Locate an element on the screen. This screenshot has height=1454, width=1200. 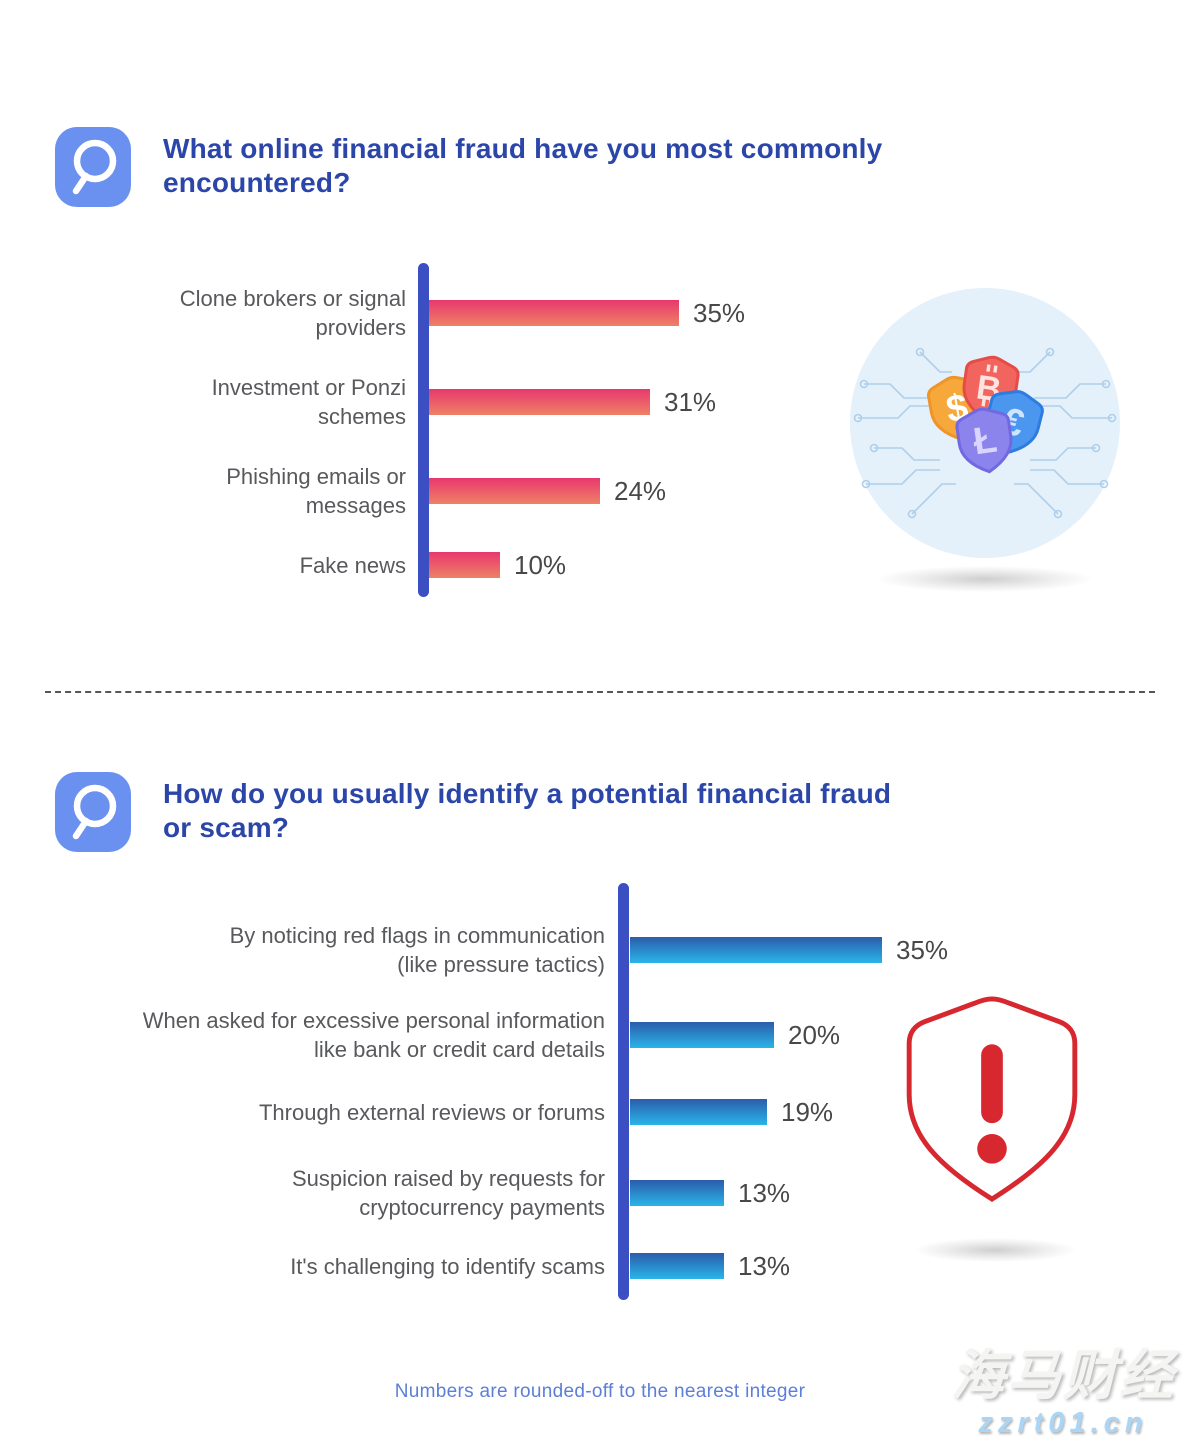
chart1-row-2: Investment or Ponzi schemes 31% is located at coordinates (358, 402).